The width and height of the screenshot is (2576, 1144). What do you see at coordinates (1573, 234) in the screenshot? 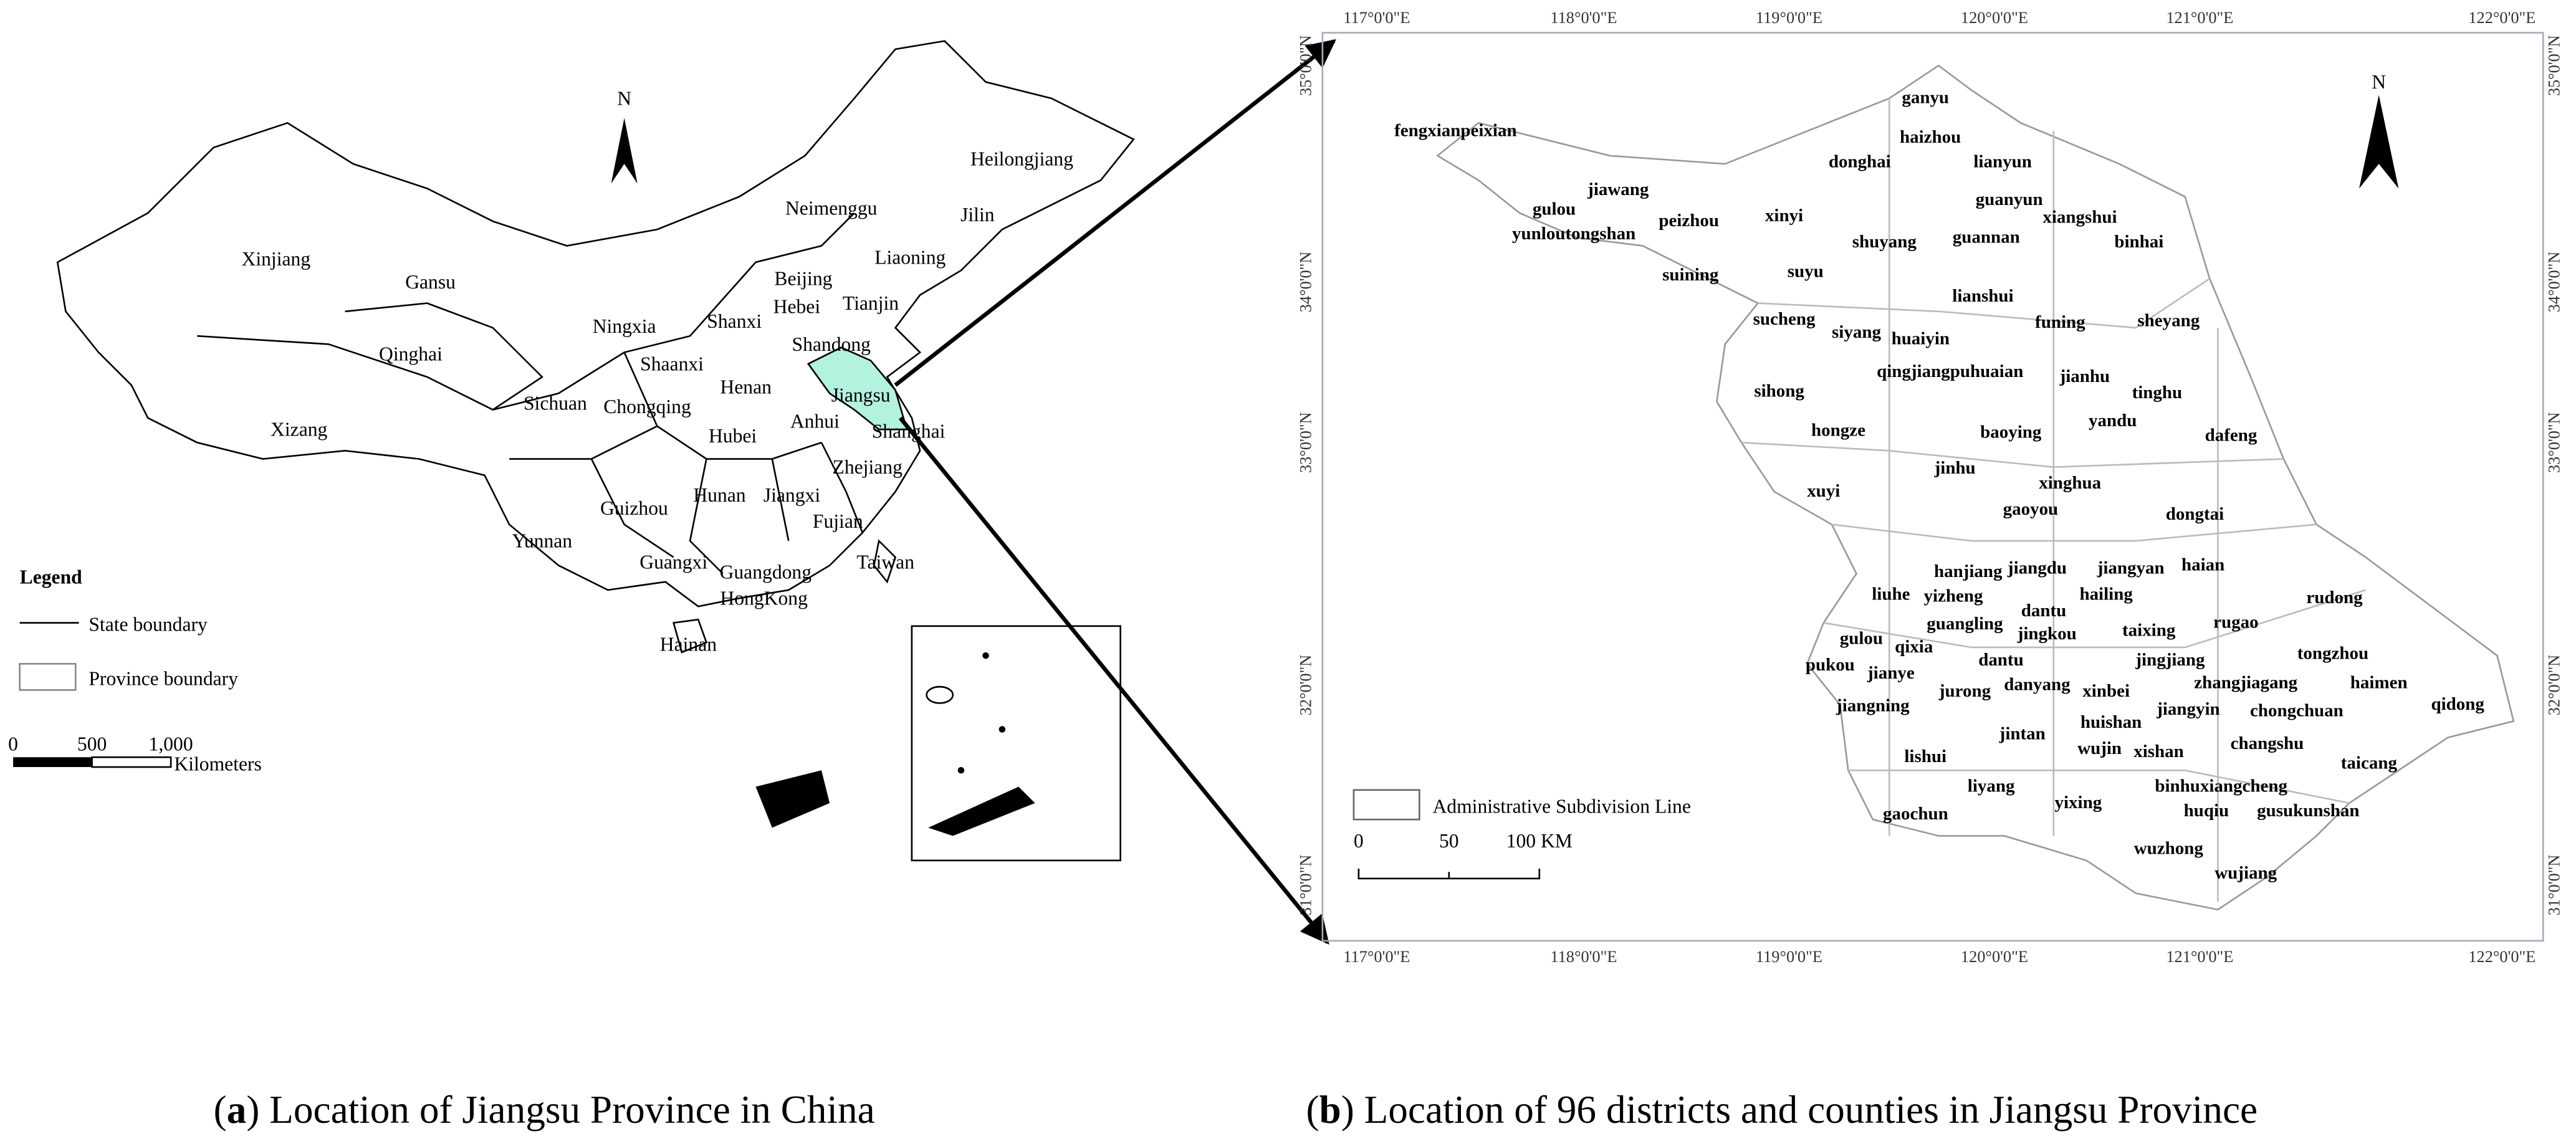
I see `district-label: yunloutongshan` at bounding box center [1573, 234].